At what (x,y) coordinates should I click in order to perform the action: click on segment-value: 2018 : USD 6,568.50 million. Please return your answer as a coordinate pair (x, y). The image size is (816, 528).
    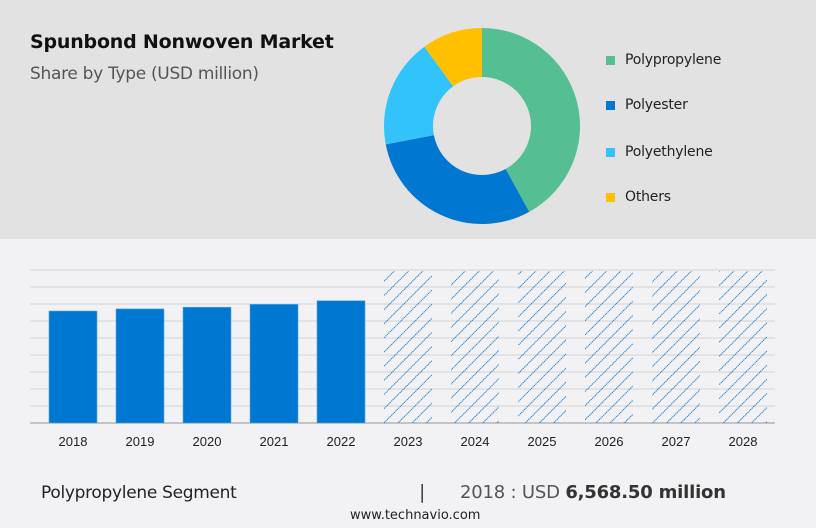
    Looking at the image, I should click on (593, 492).